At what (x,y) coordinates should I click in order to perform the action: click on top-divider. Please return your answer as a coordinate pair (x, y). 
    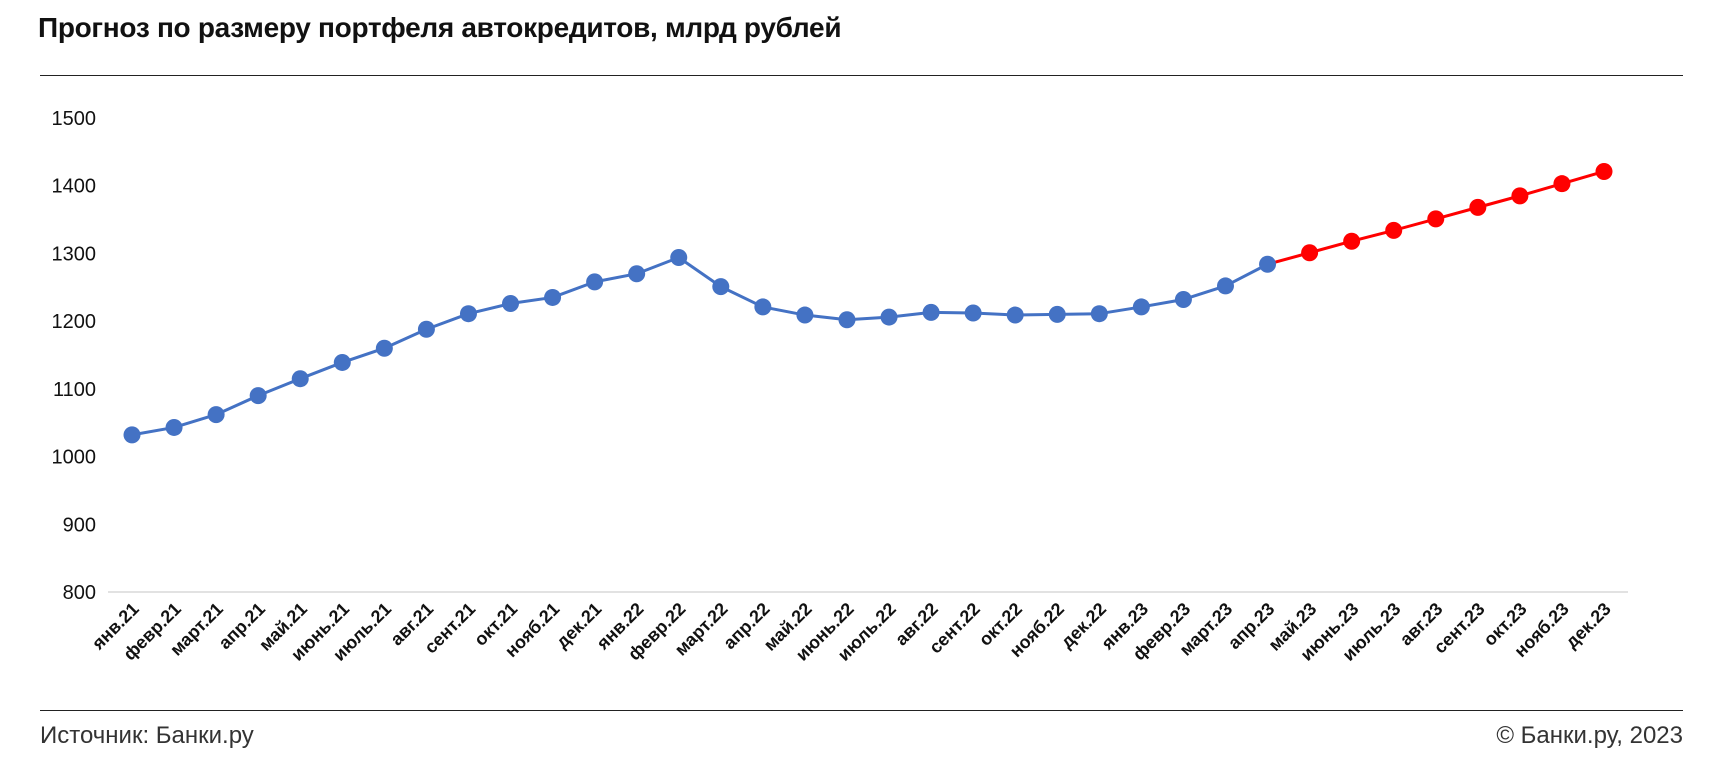
    Looking at the image, I should click on (861, 75).